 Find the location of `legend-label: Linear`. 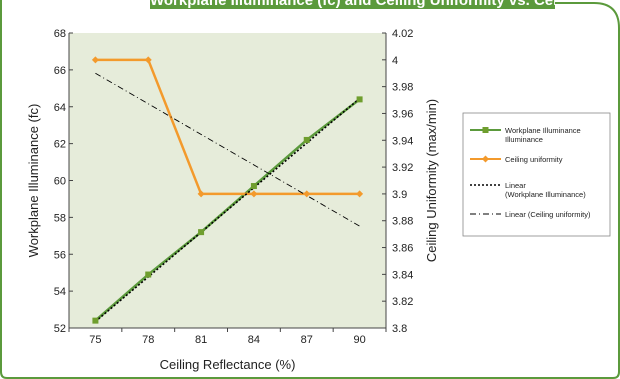

legend-label: Linear is located at coordinates (515, 185).